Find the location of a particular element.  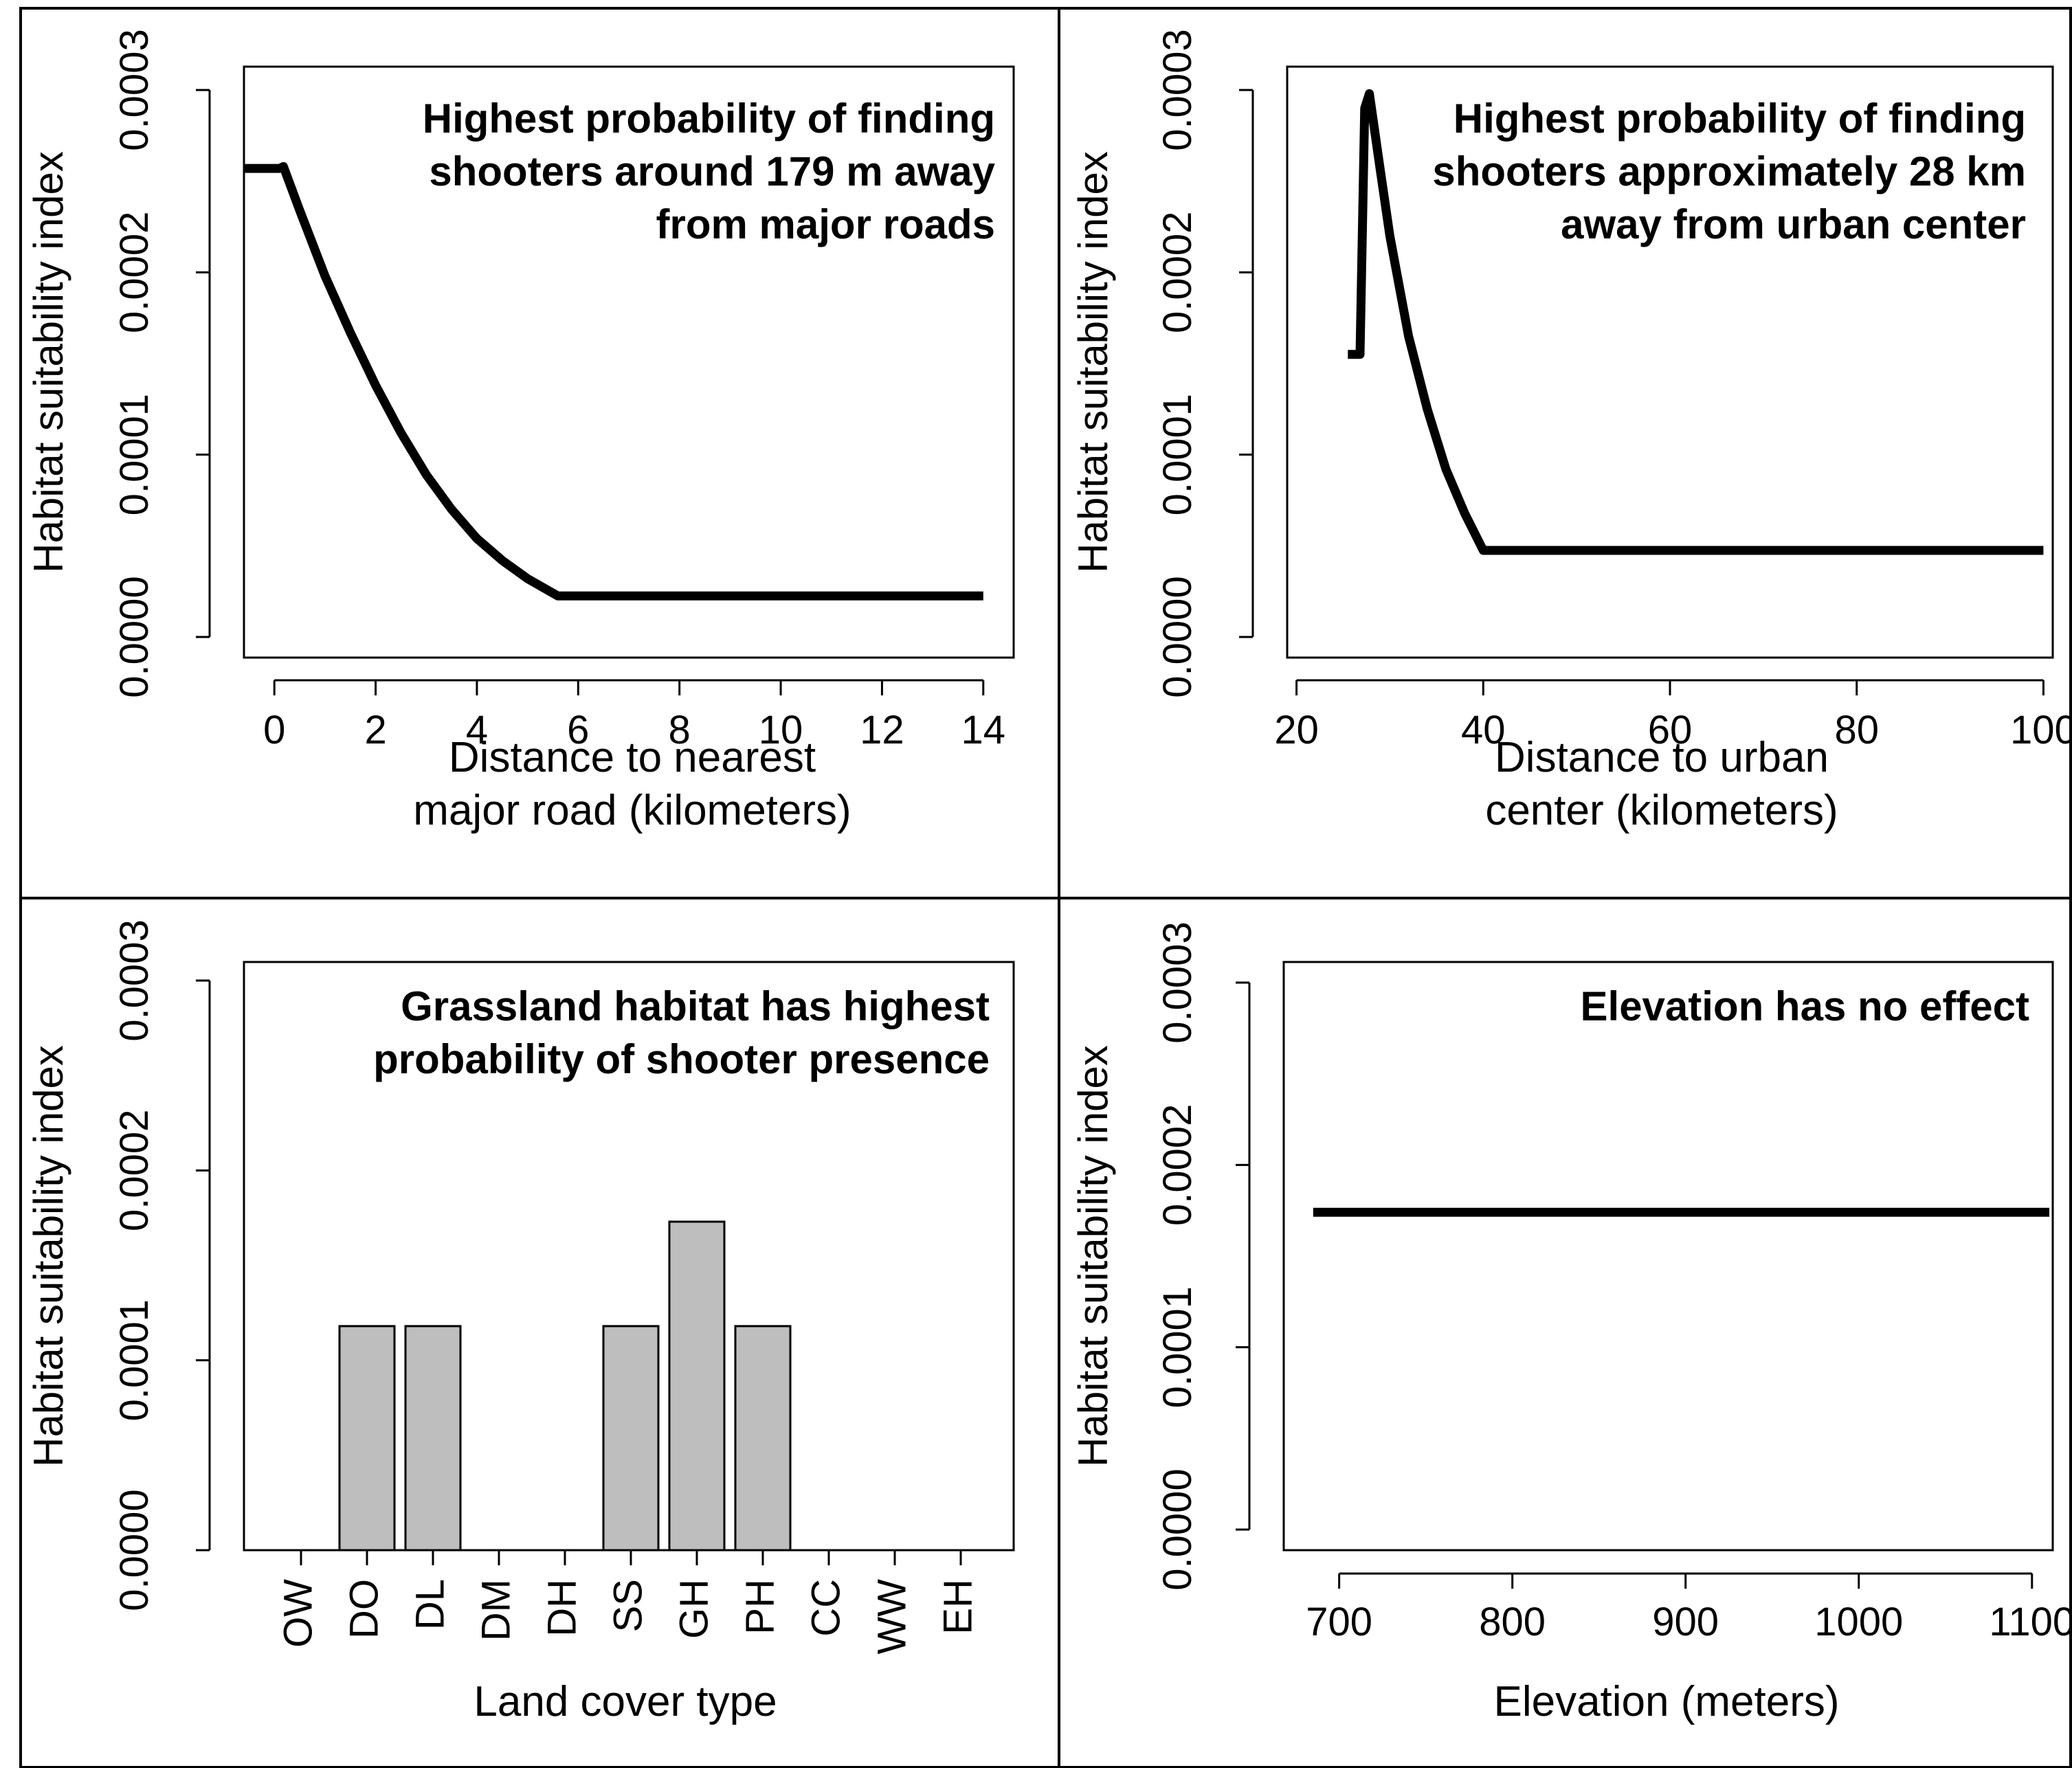

x-tick-label: 1000 is located at coordinates (1858, 1622).